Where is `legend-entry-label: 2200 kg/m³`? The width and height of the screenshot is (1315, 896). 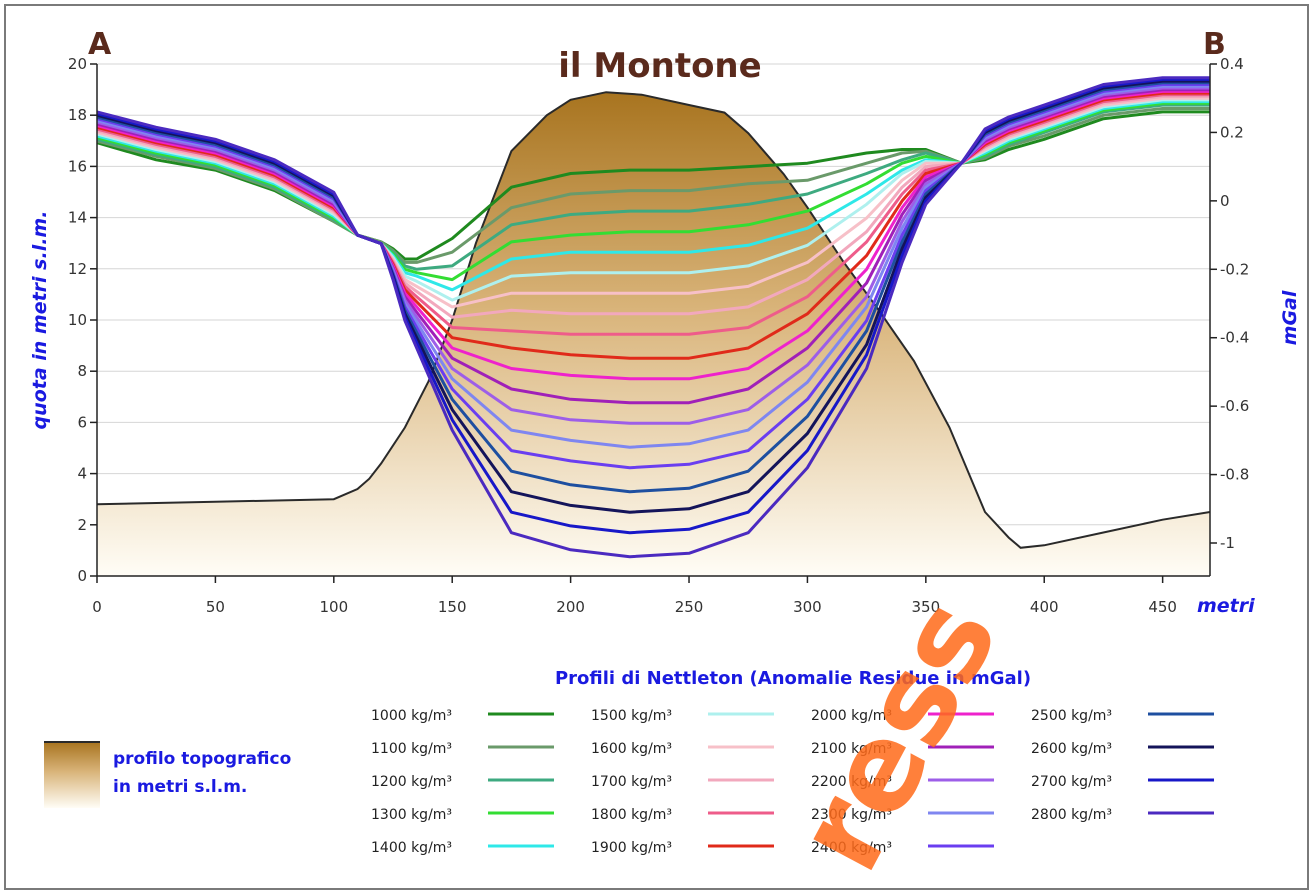
legend-entry-label: 2200 kg/m³ is located at coordinates (851, 782).